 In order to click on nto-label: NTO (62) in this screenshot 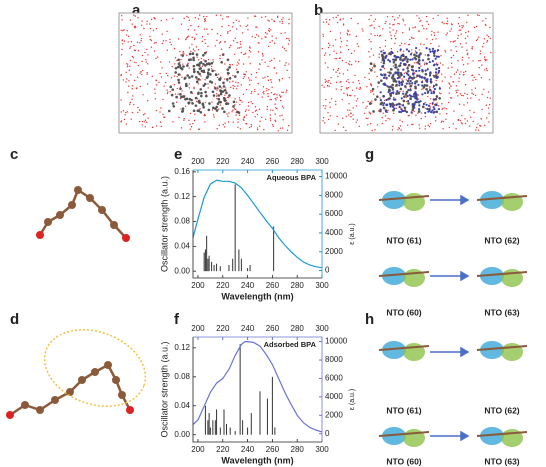, I will do `click(501, 240)`.